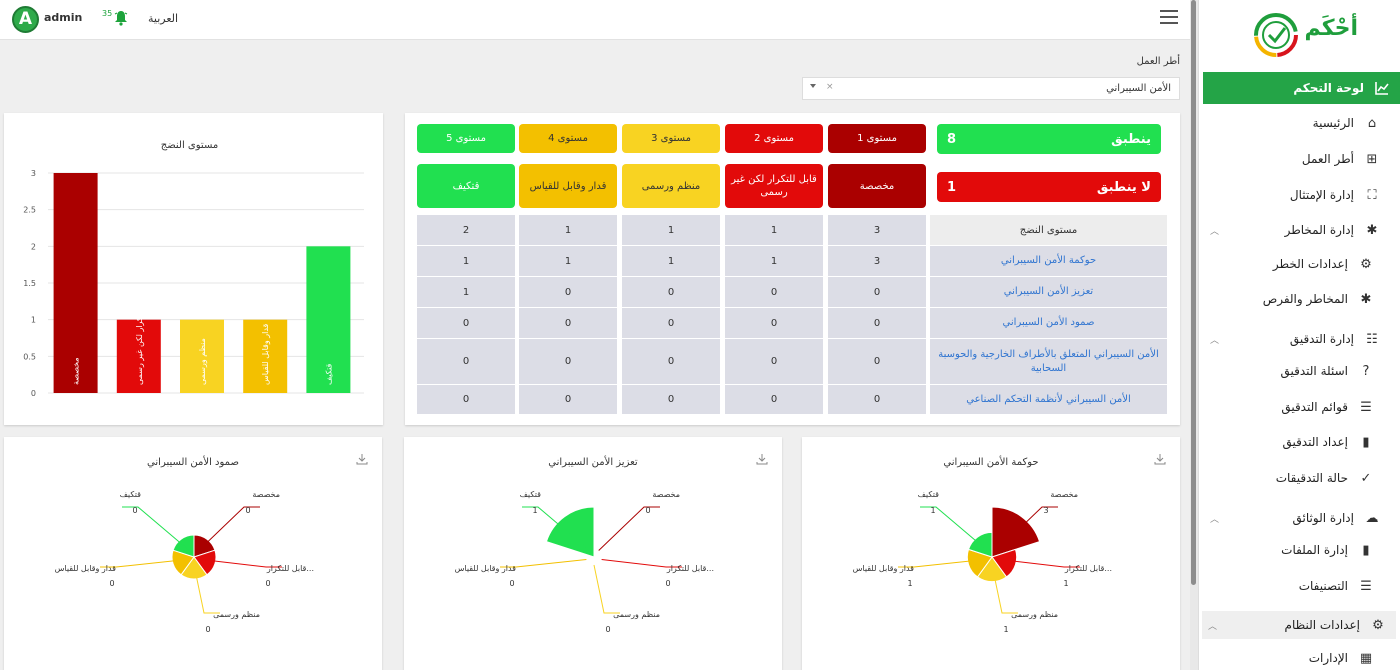 This screenshot has height=670, width=1400. Describe the element at coordinates (1314, 371) in the screenshot. I see `sidebar-item-label: اسئلة التدقيق` at that location.